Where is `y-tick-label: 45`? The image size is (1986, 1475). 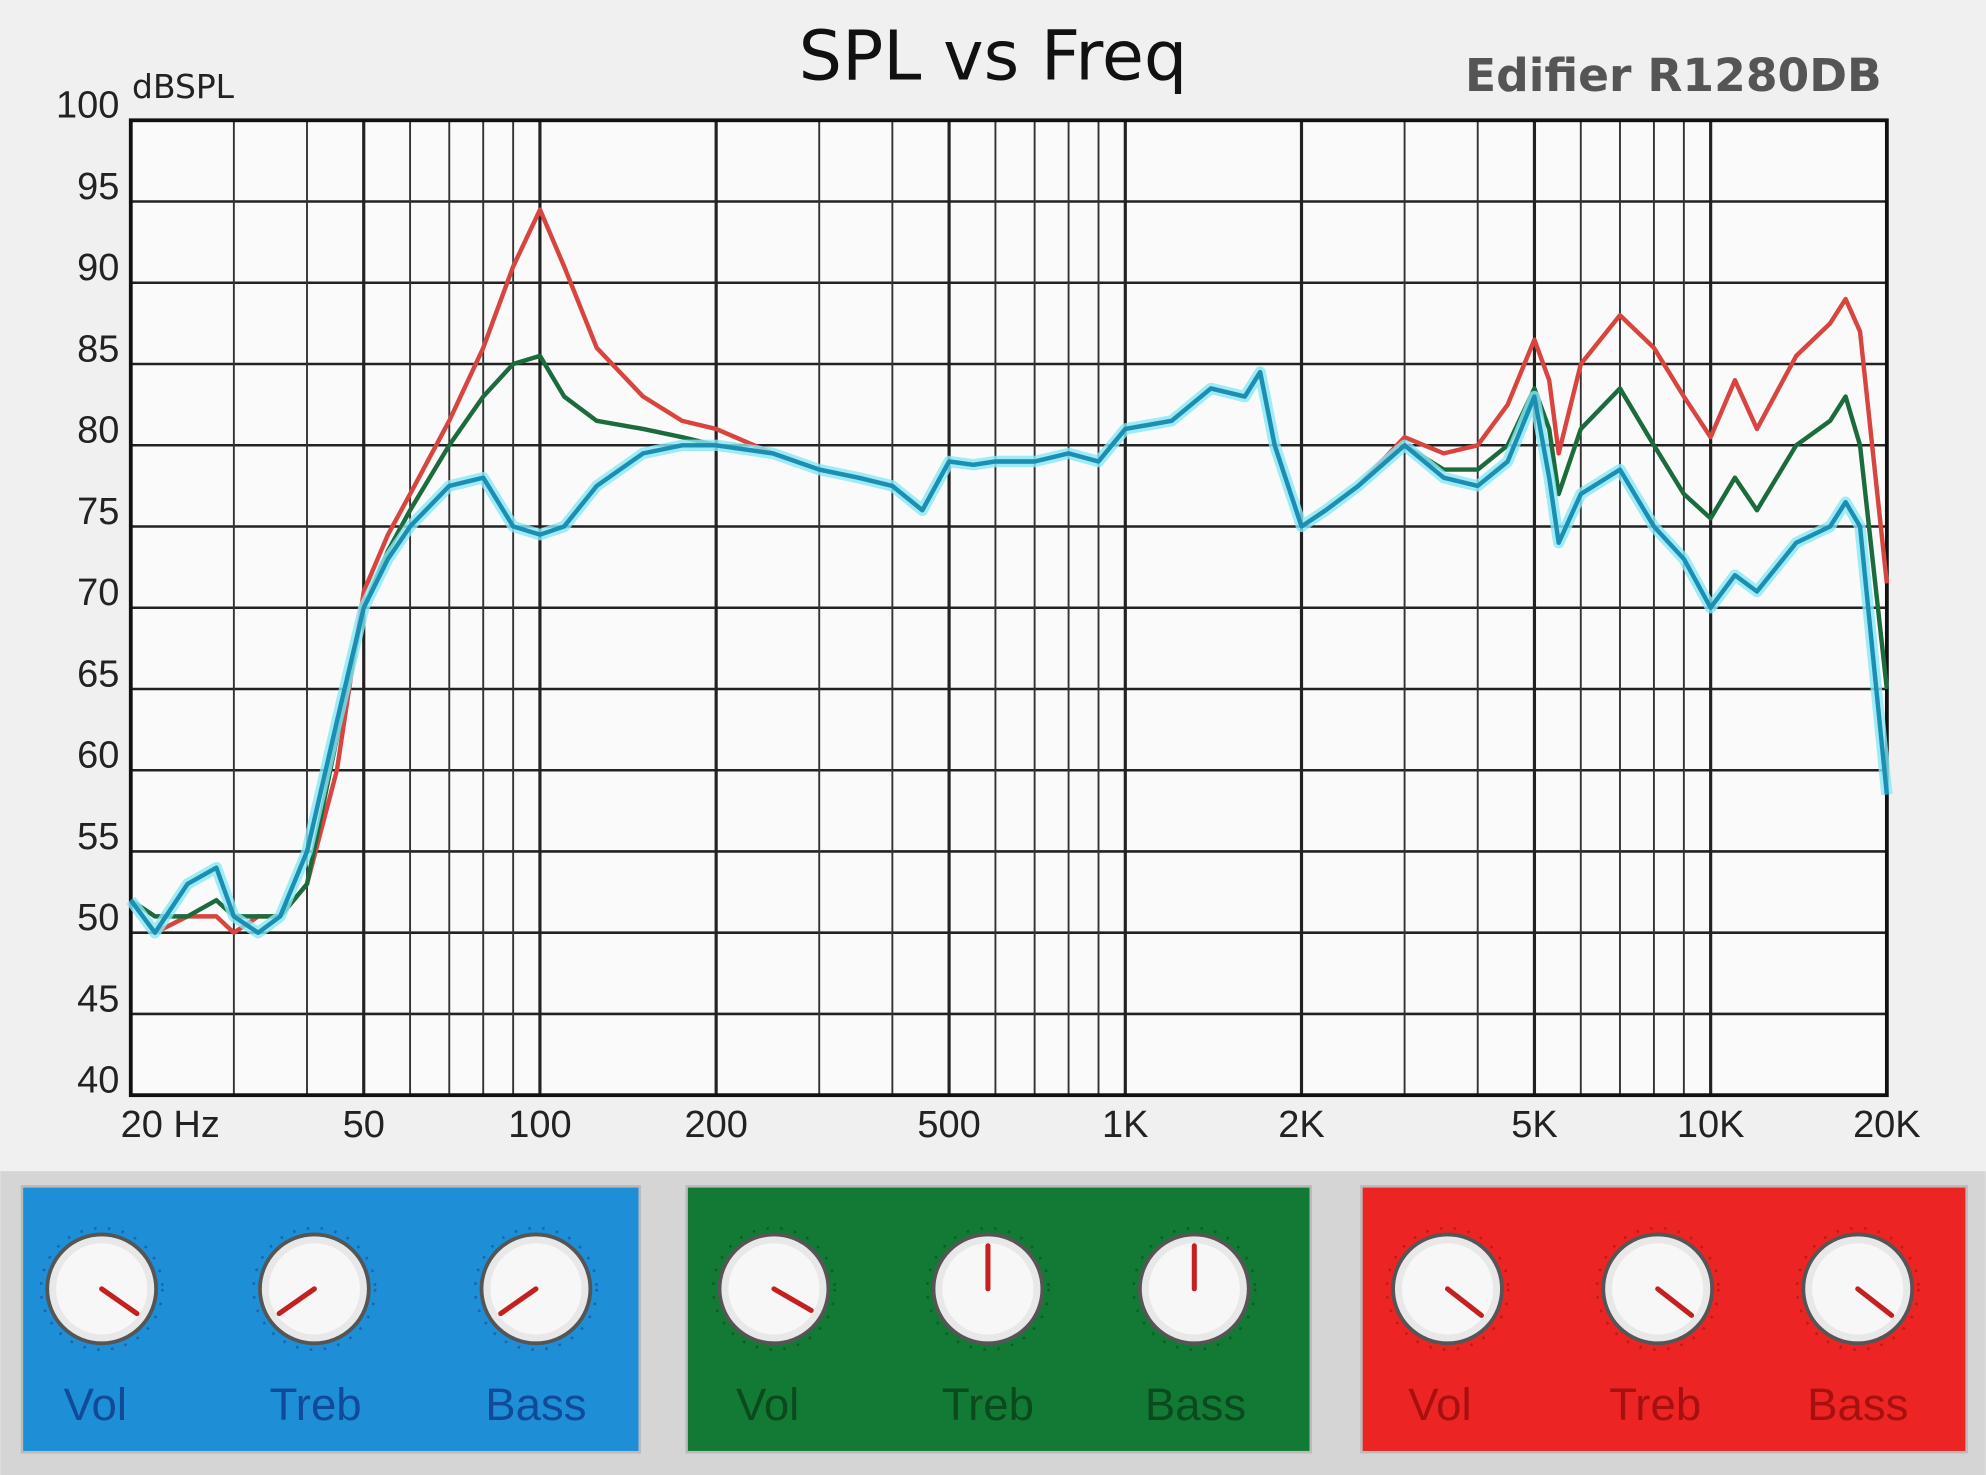
y-tick-label: 45 is located at coordinates (98, 999).